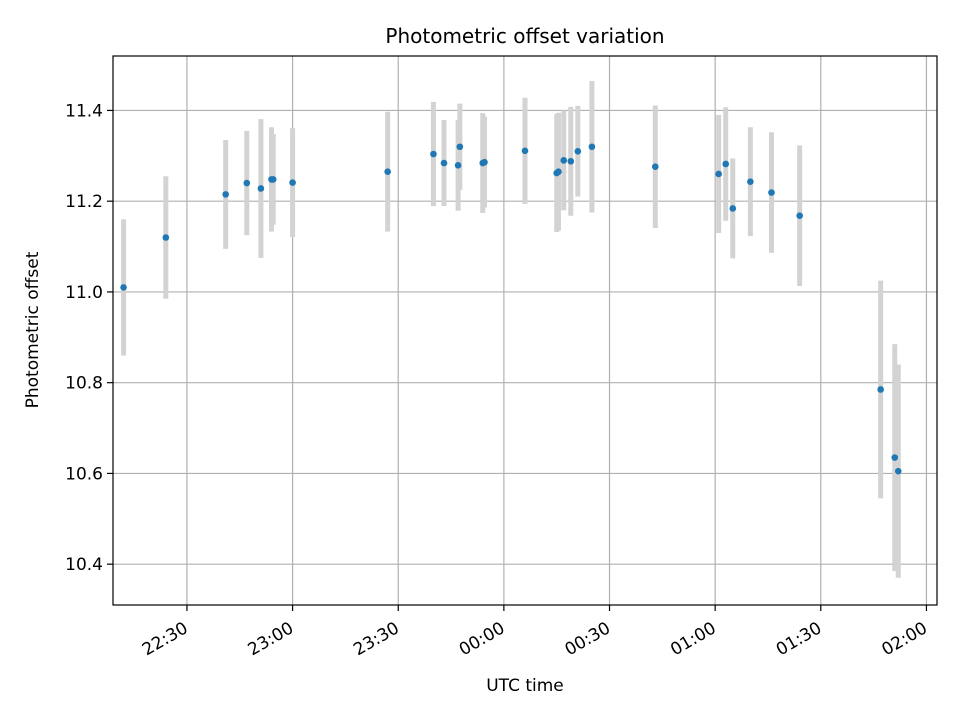 This screenshot has width=960, height=720. I want to click on x-tick-label: 00:00, so click(482, 639).